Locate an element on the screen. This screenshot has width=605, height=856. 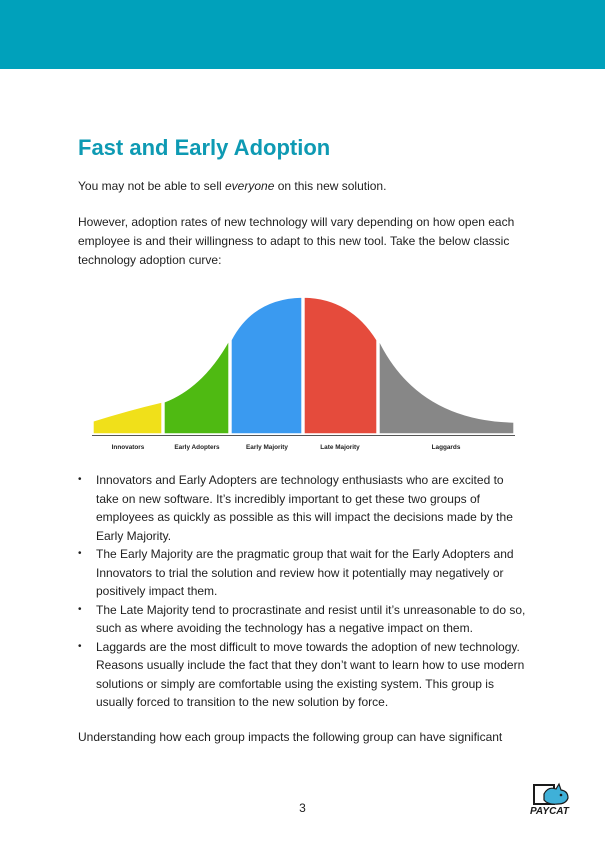
intro-text: You may not be able to sell is located at coordinates (151, 186).